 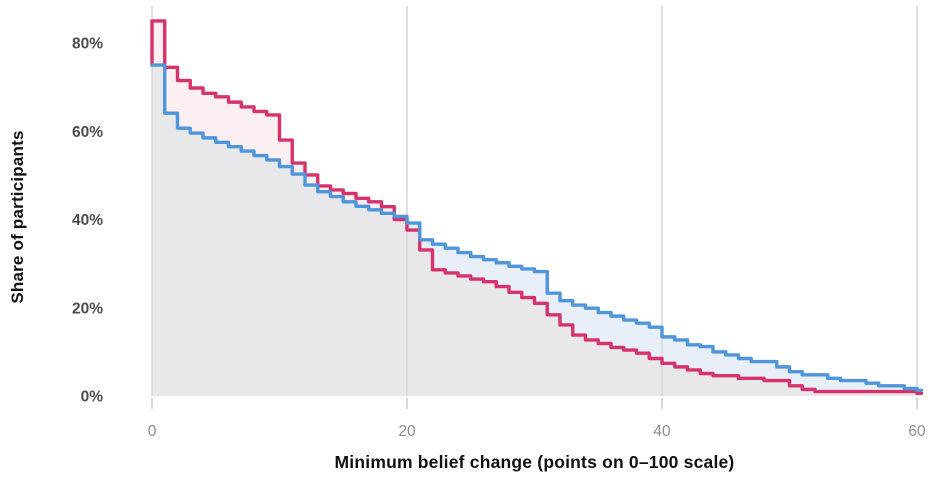 I want to click on y-tick-label-60: 60%, so click(x=87, y=132).